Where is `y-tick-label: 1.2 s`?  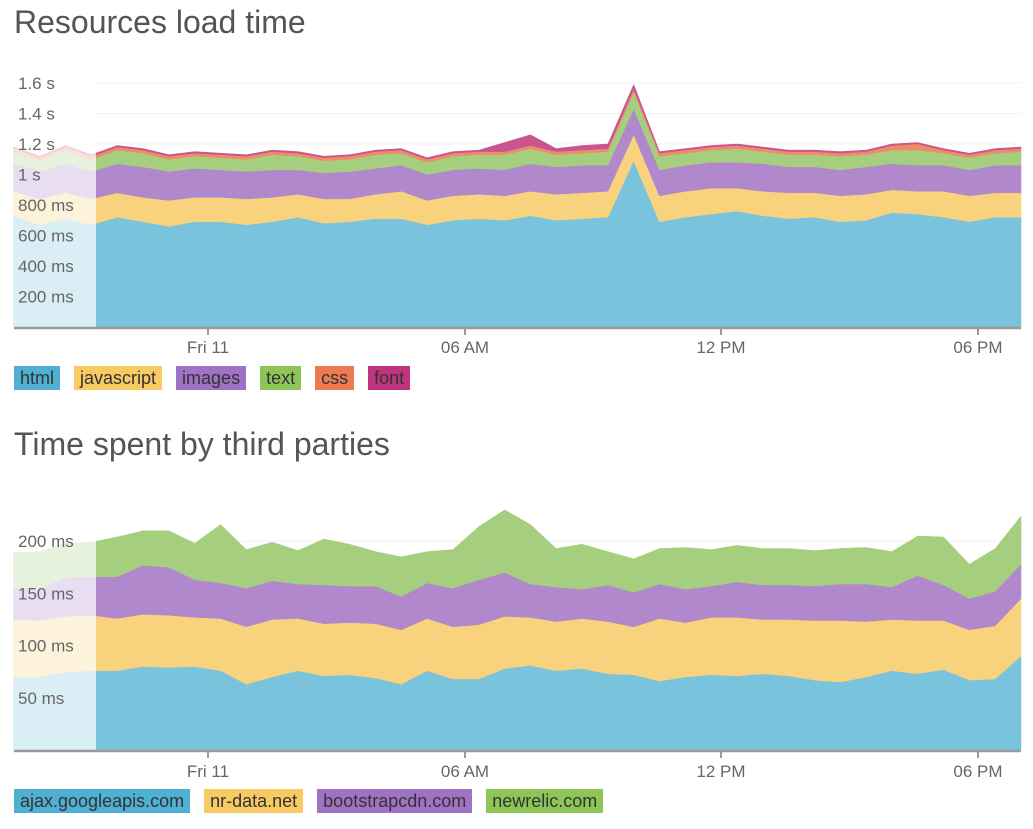
y-tick-label: 1.2 s is located at coordinates (36, 144).